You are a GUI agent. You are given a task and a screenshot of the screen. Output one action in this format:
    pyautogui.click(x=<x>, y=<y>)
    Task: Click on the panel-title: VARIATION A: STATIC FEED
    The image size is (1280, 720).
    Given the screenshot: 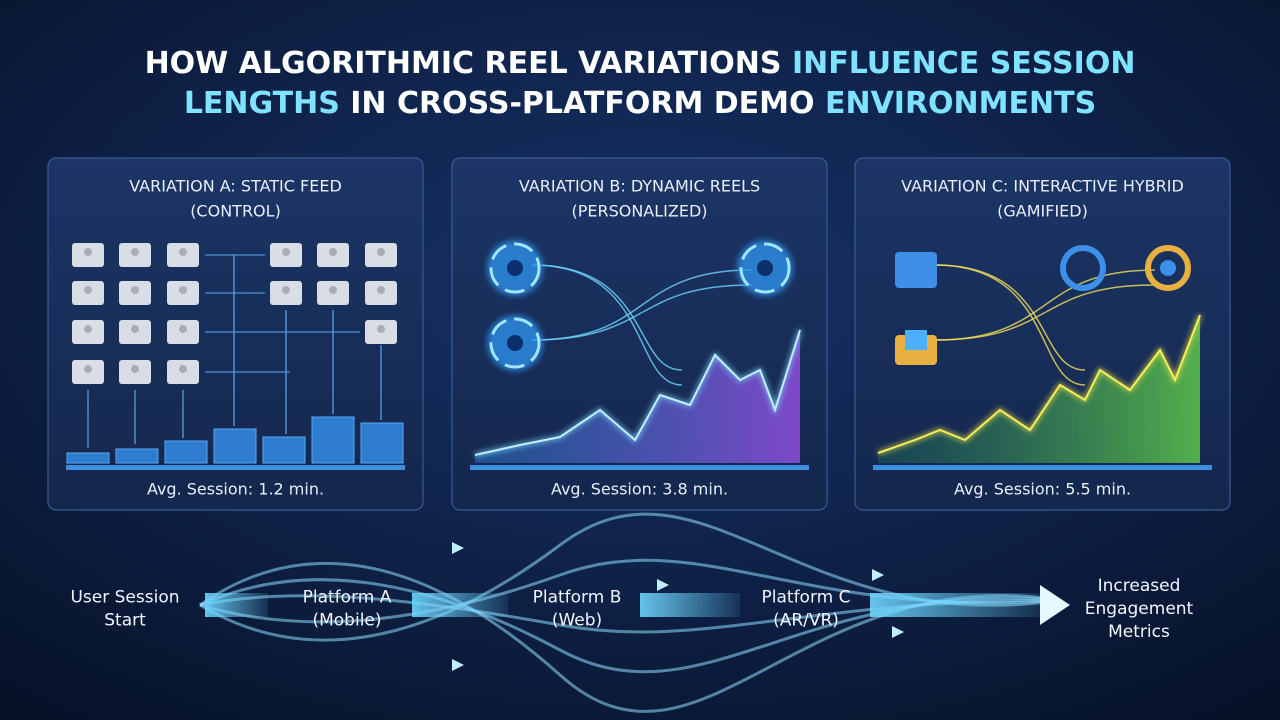 What is the action you would take?
    pyautogui.click(x=235, y=186)
    